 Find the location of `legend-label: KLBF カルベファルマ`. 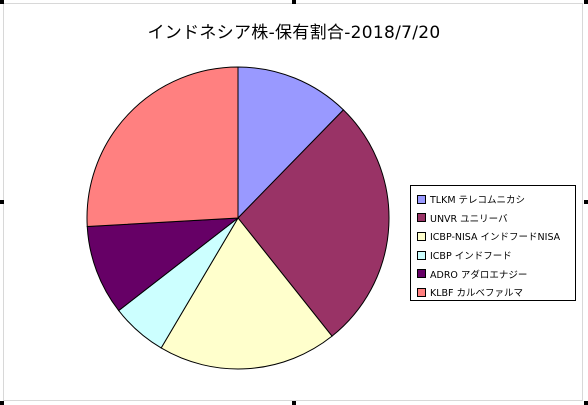

legend-label: KLBF カルベファルマ is located at coordinates (477, 294).